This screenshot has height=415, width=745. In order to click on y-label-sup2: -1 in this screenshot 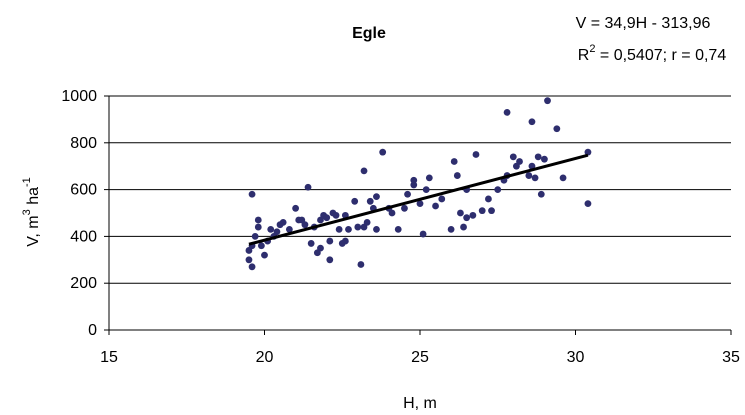, I will do `click(27, 182)`.